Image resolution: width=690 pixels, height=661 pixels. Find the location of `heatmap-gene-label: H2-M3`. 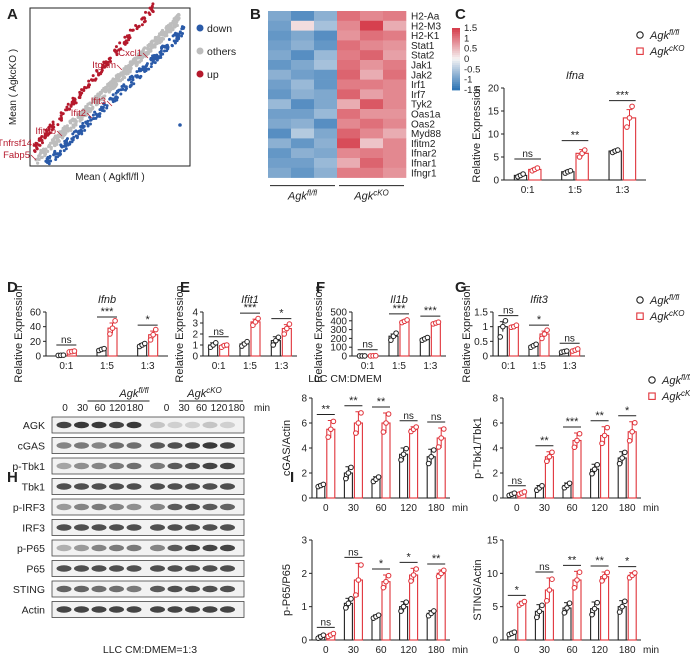

heatmap-gene-label: H2-M3 is located at coordinates (426, 26).